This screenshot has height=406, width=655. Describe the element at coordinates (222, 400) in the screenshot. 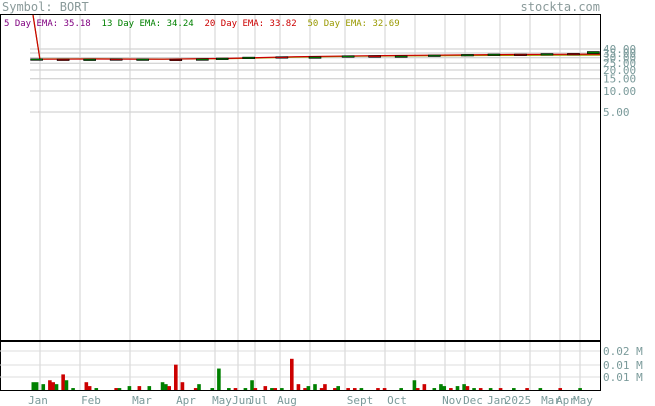

I see `x-axis-label: May` at that location.